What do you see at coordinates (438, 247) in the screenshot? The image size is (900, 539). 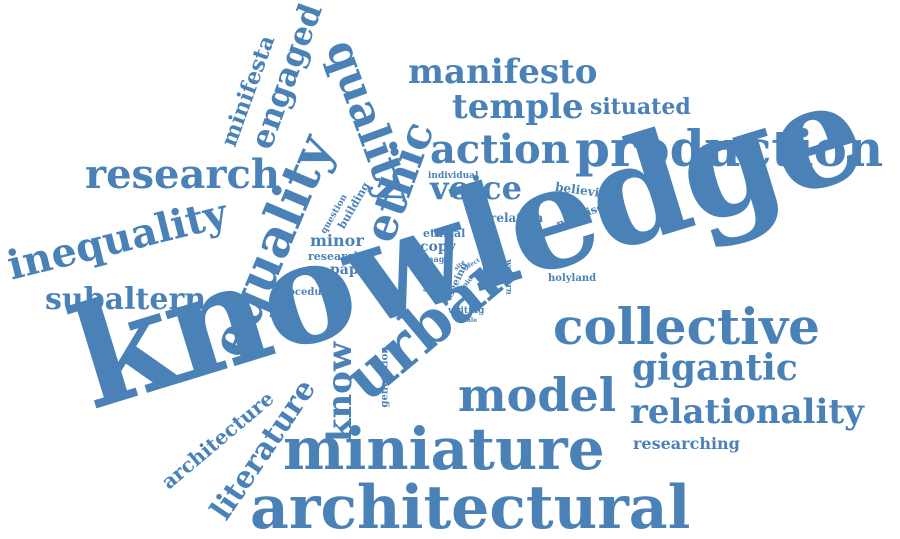 I see `word: copy` at bounding box center [438, 247].